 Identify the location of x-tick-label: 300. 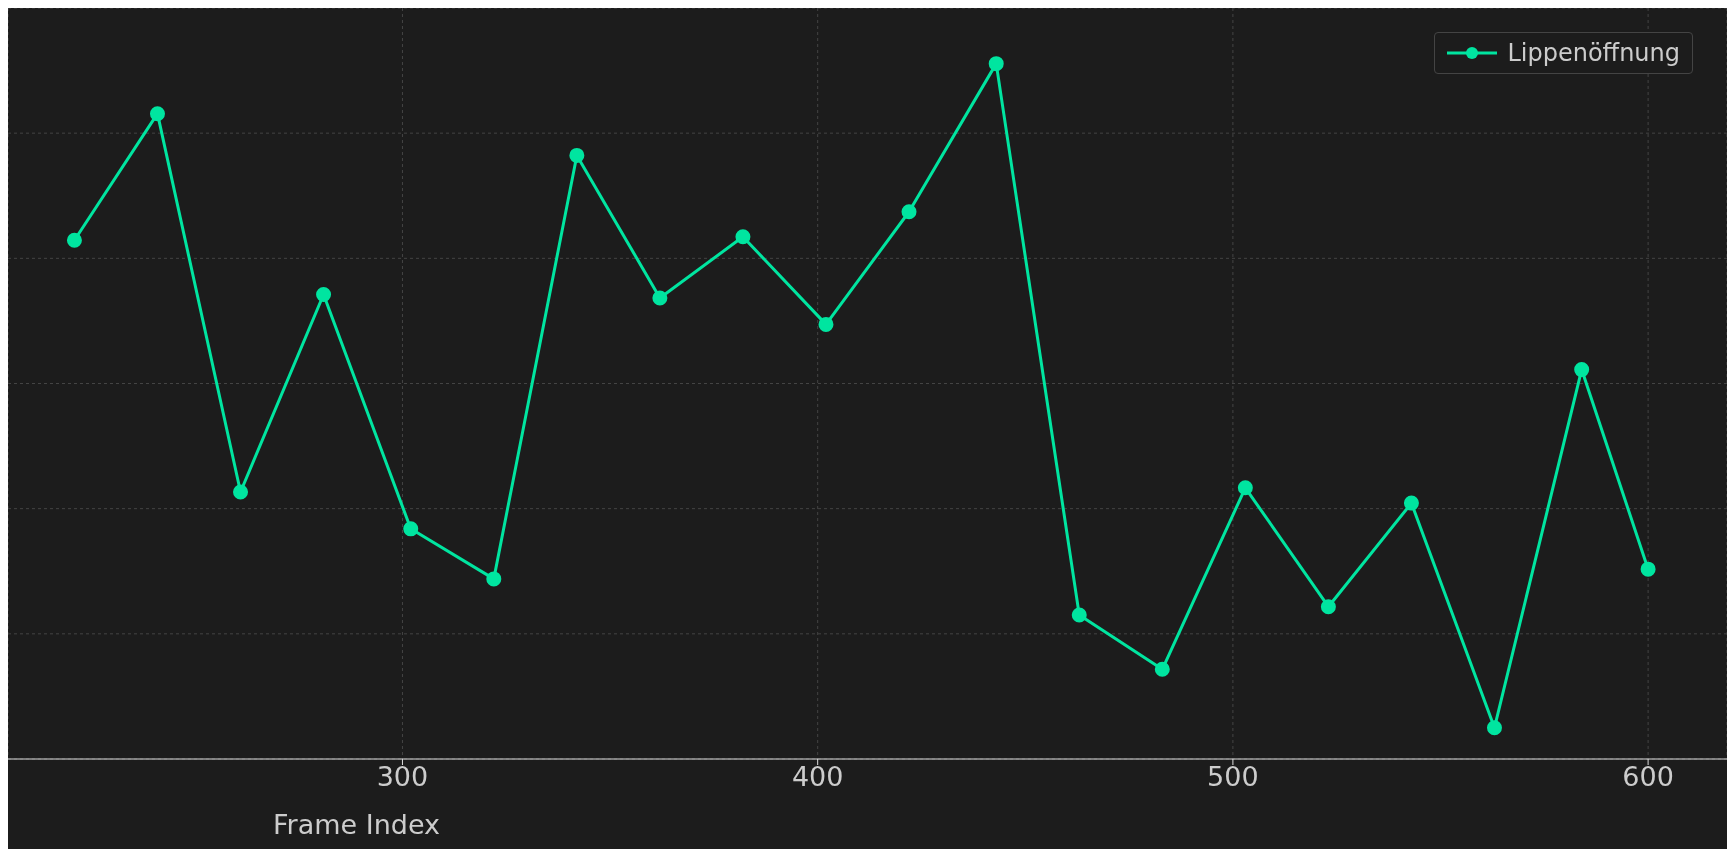
(402, 777).